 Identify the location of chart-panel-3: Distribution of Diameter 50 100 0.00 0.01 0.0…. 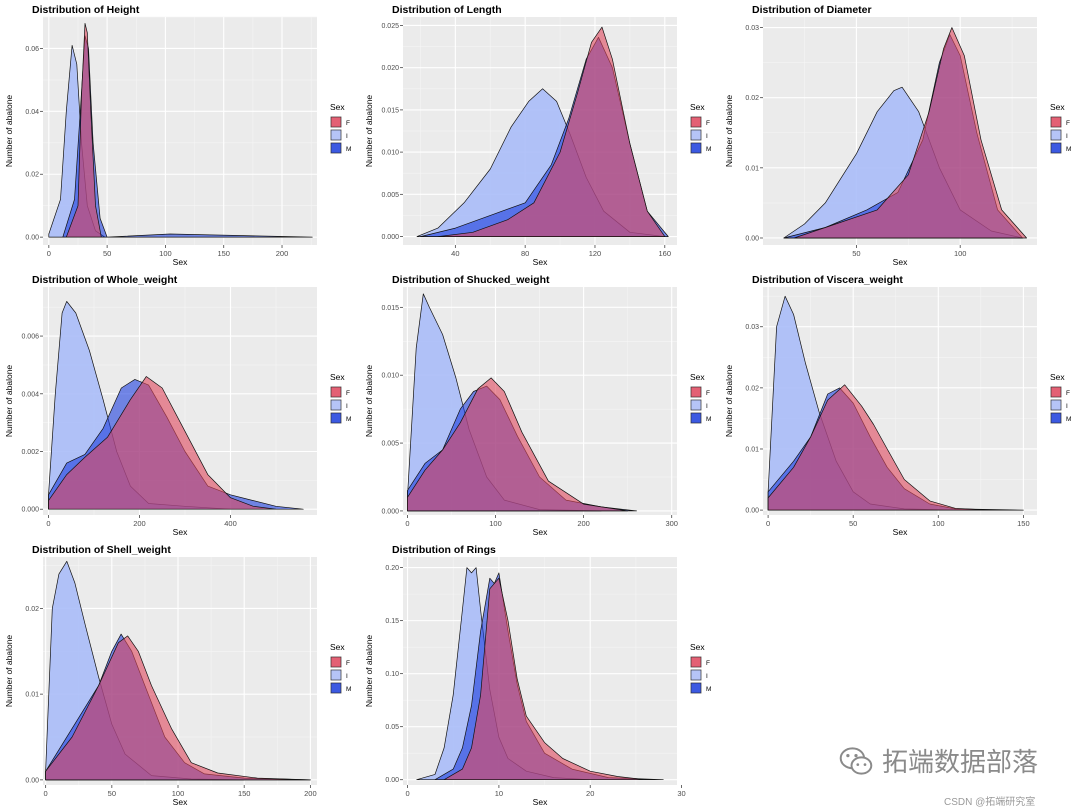
(897, 135).